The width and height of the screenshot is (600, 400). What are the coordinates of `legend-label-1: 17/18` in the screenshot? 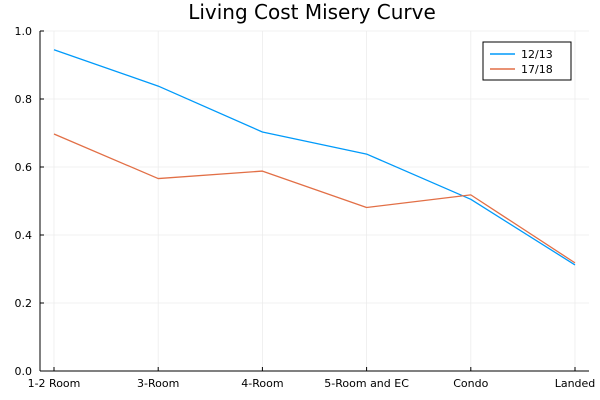 It's located at (537, 69).